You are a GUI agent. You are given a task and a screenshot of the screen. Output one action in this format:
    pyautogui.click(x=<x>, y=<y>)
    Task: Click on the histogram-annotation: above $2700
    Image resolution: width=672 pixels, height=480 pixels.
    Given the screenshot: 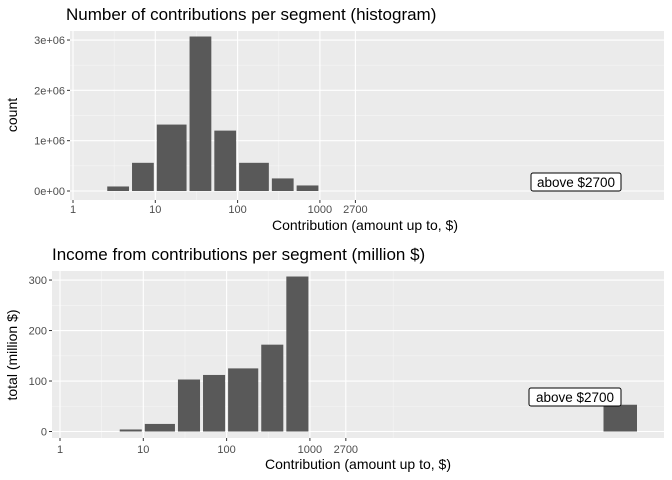 What is the action you would take?
    pyautogui.click(x=576, y=182)
    